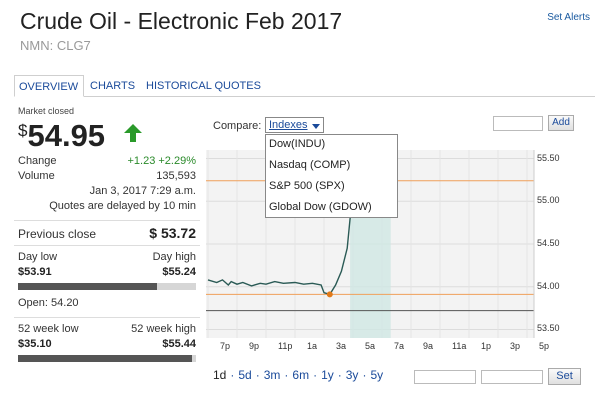 This screenshot has width=595, height=411. I want to click on day-low-label: Day low, so click(38, 257).